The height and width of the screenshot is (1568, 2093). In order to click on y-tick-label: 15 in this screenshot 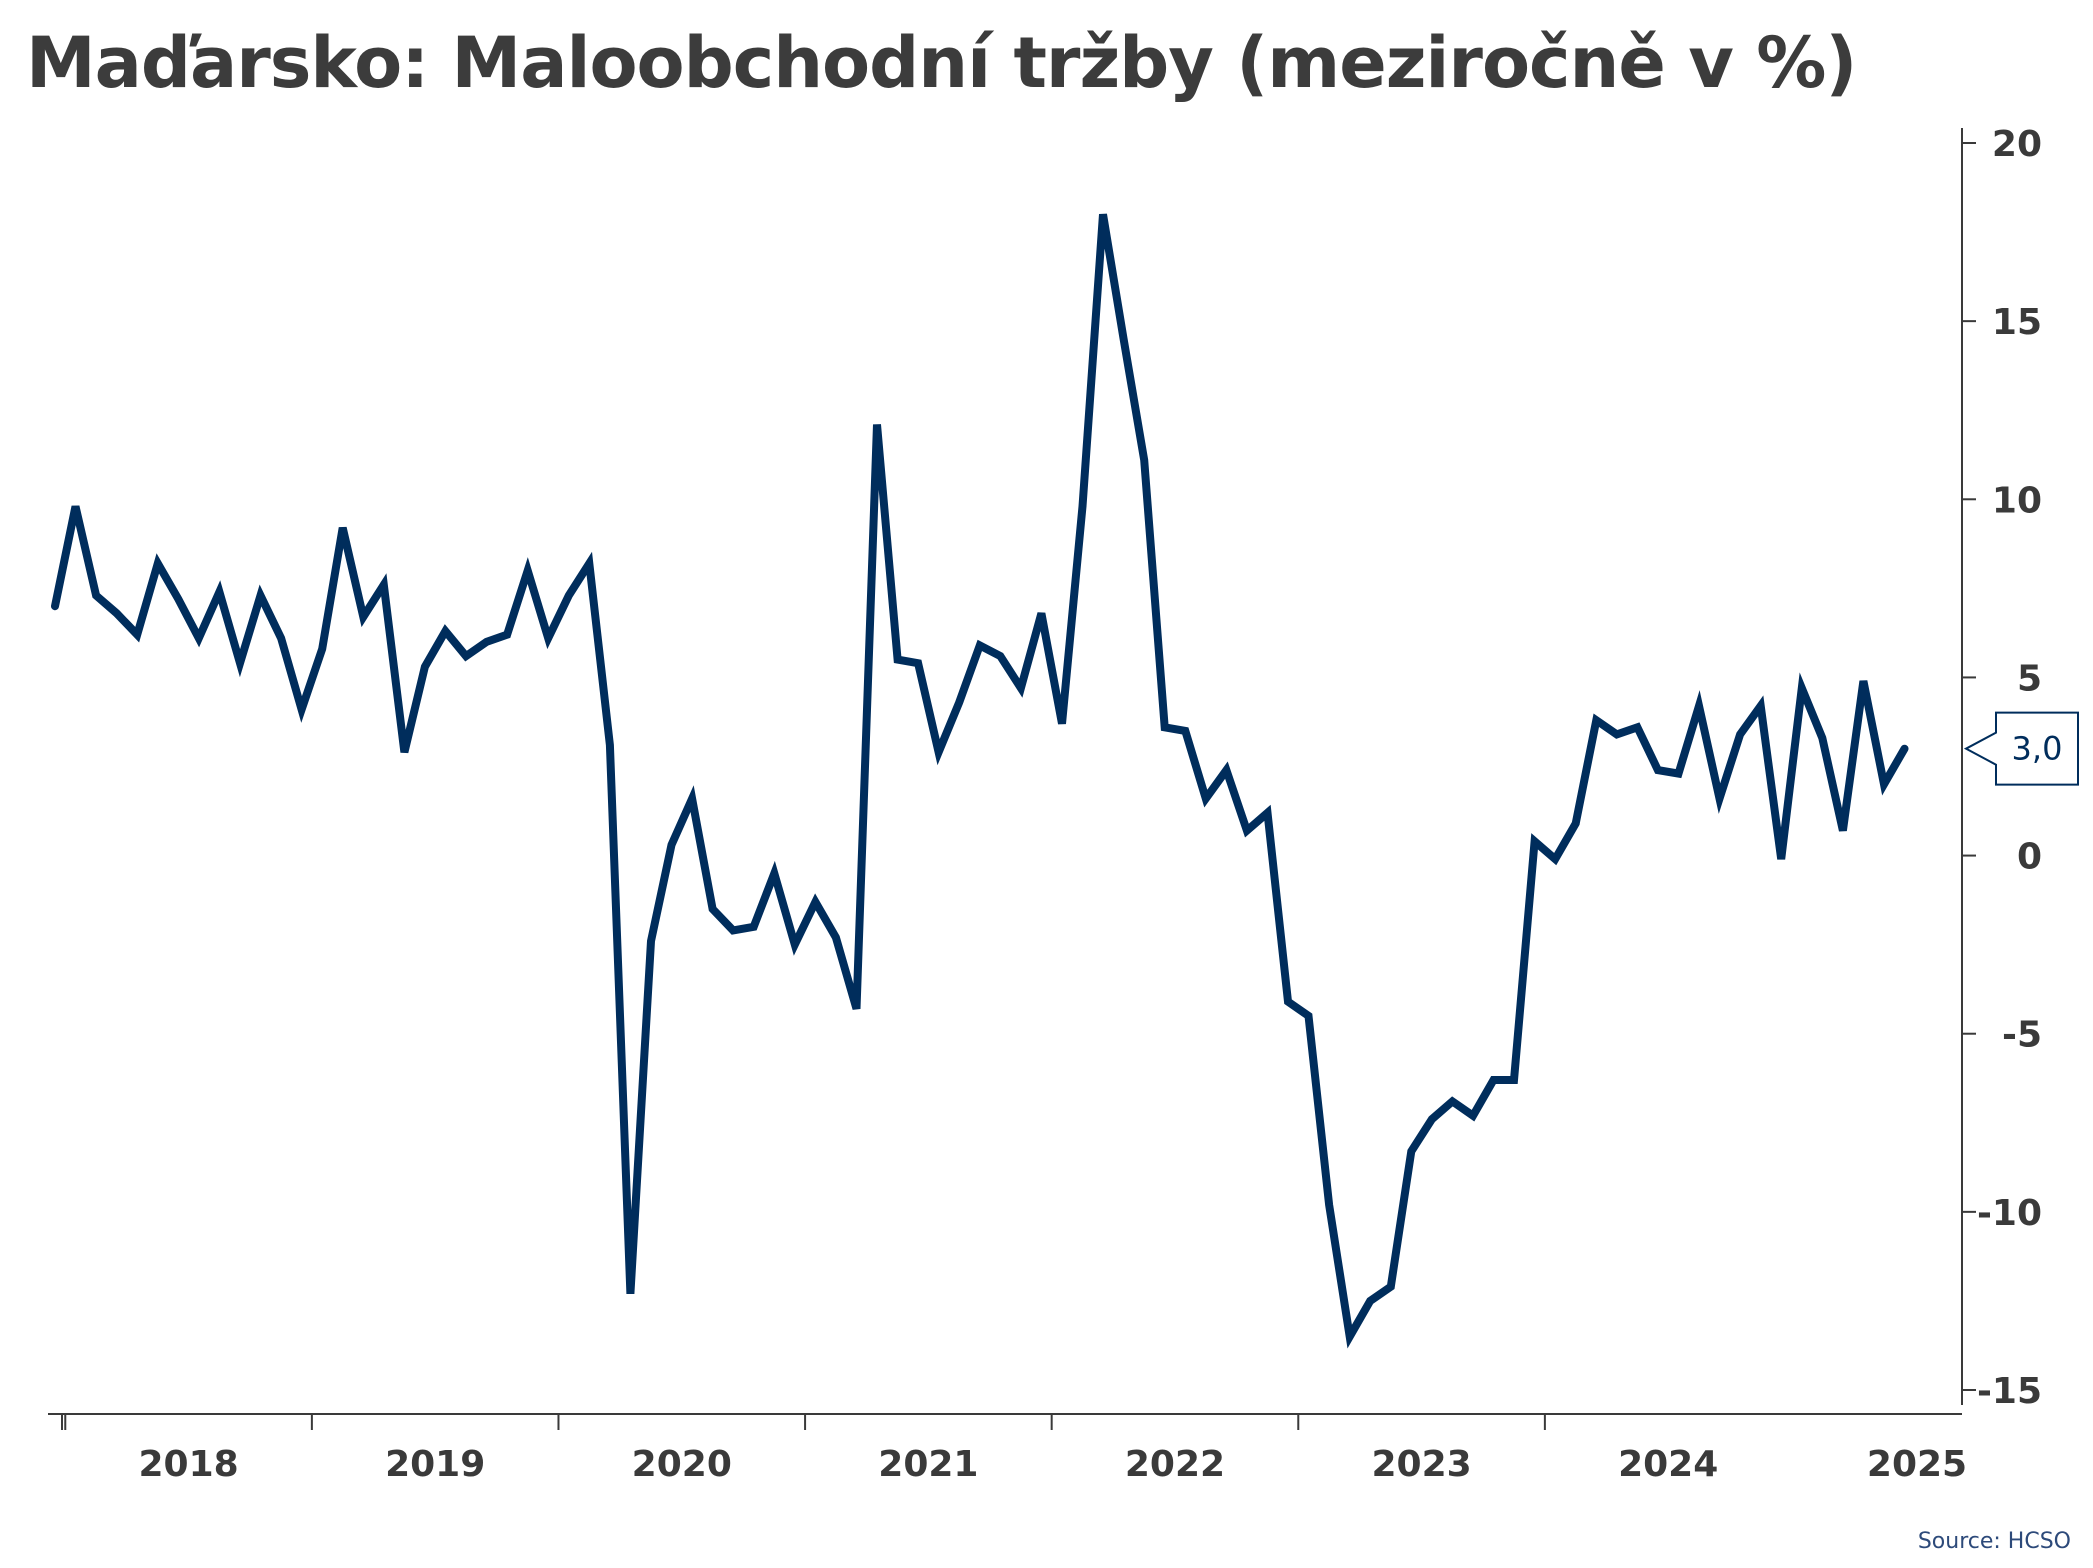, I will do `click(2017, 322)`.